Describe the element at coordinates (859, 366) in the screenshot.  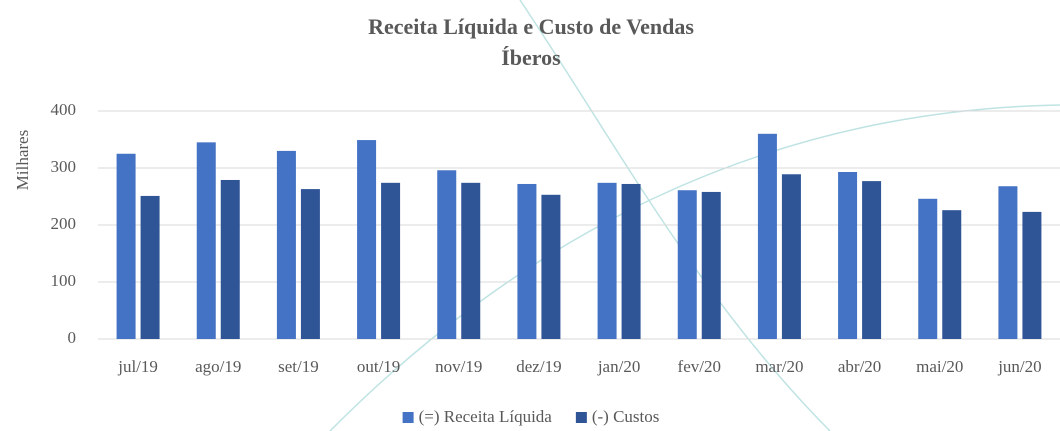
I see `x-tick-label: abr/20` at that location.